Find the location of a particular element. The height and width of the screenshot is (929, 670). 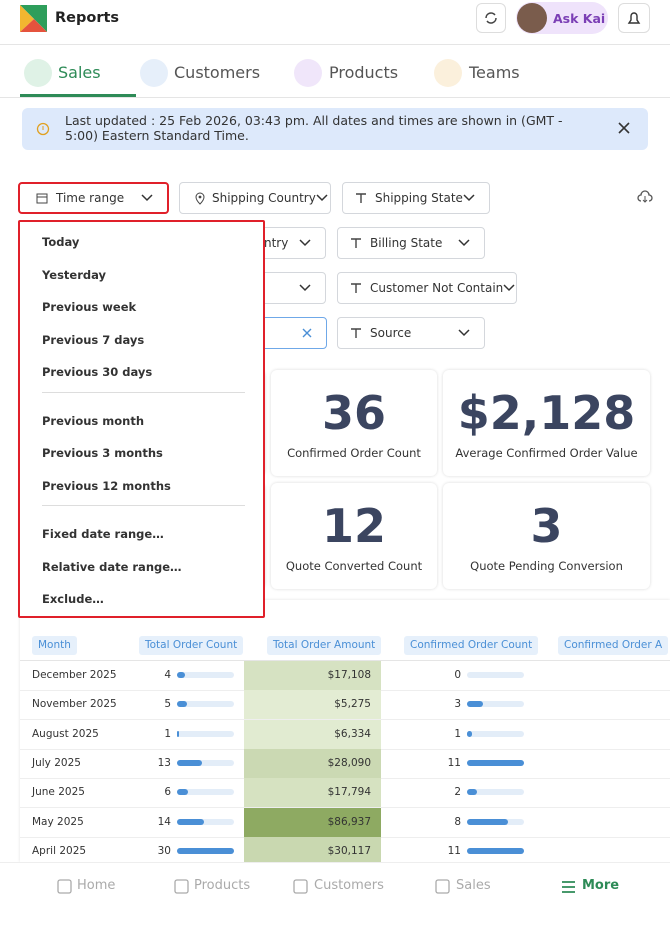

nav-item: Products is located at coordinates (221, 888).